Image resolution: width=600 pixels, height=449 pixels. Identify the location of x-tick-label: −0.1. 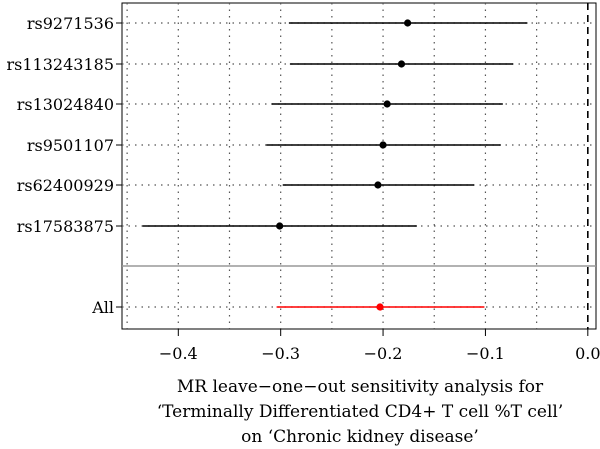
(485, 353).